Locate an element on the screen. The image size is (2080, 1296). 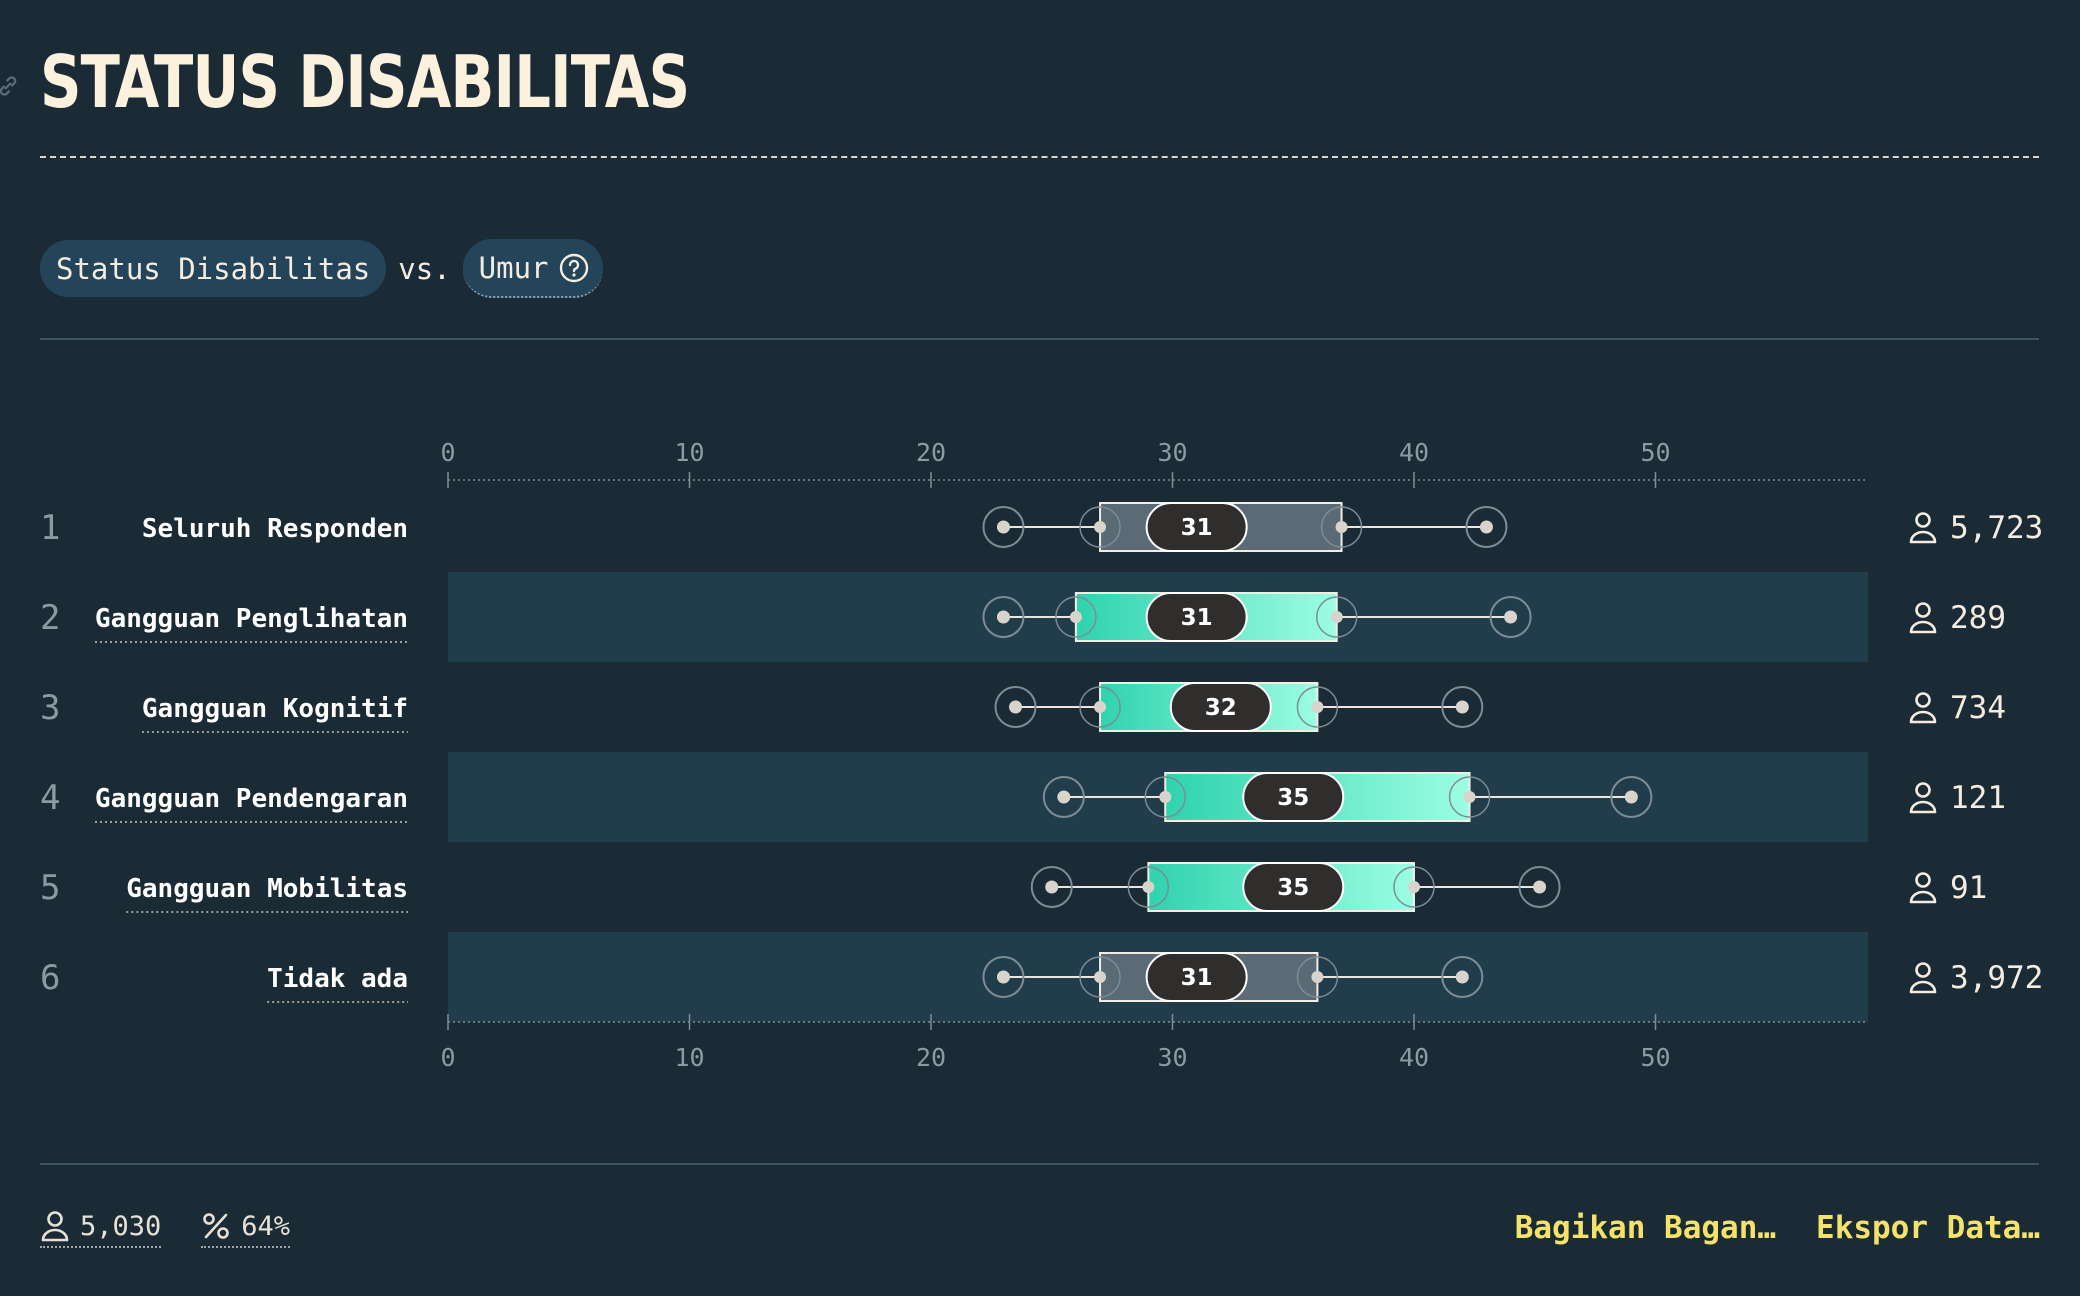
row-count: 289 is located at coordinates (1978, 618).